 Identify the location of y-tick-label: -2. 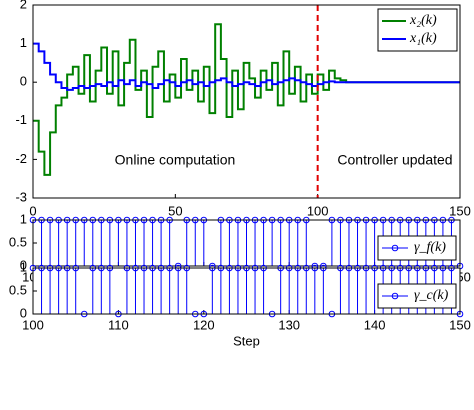
(21, 158).